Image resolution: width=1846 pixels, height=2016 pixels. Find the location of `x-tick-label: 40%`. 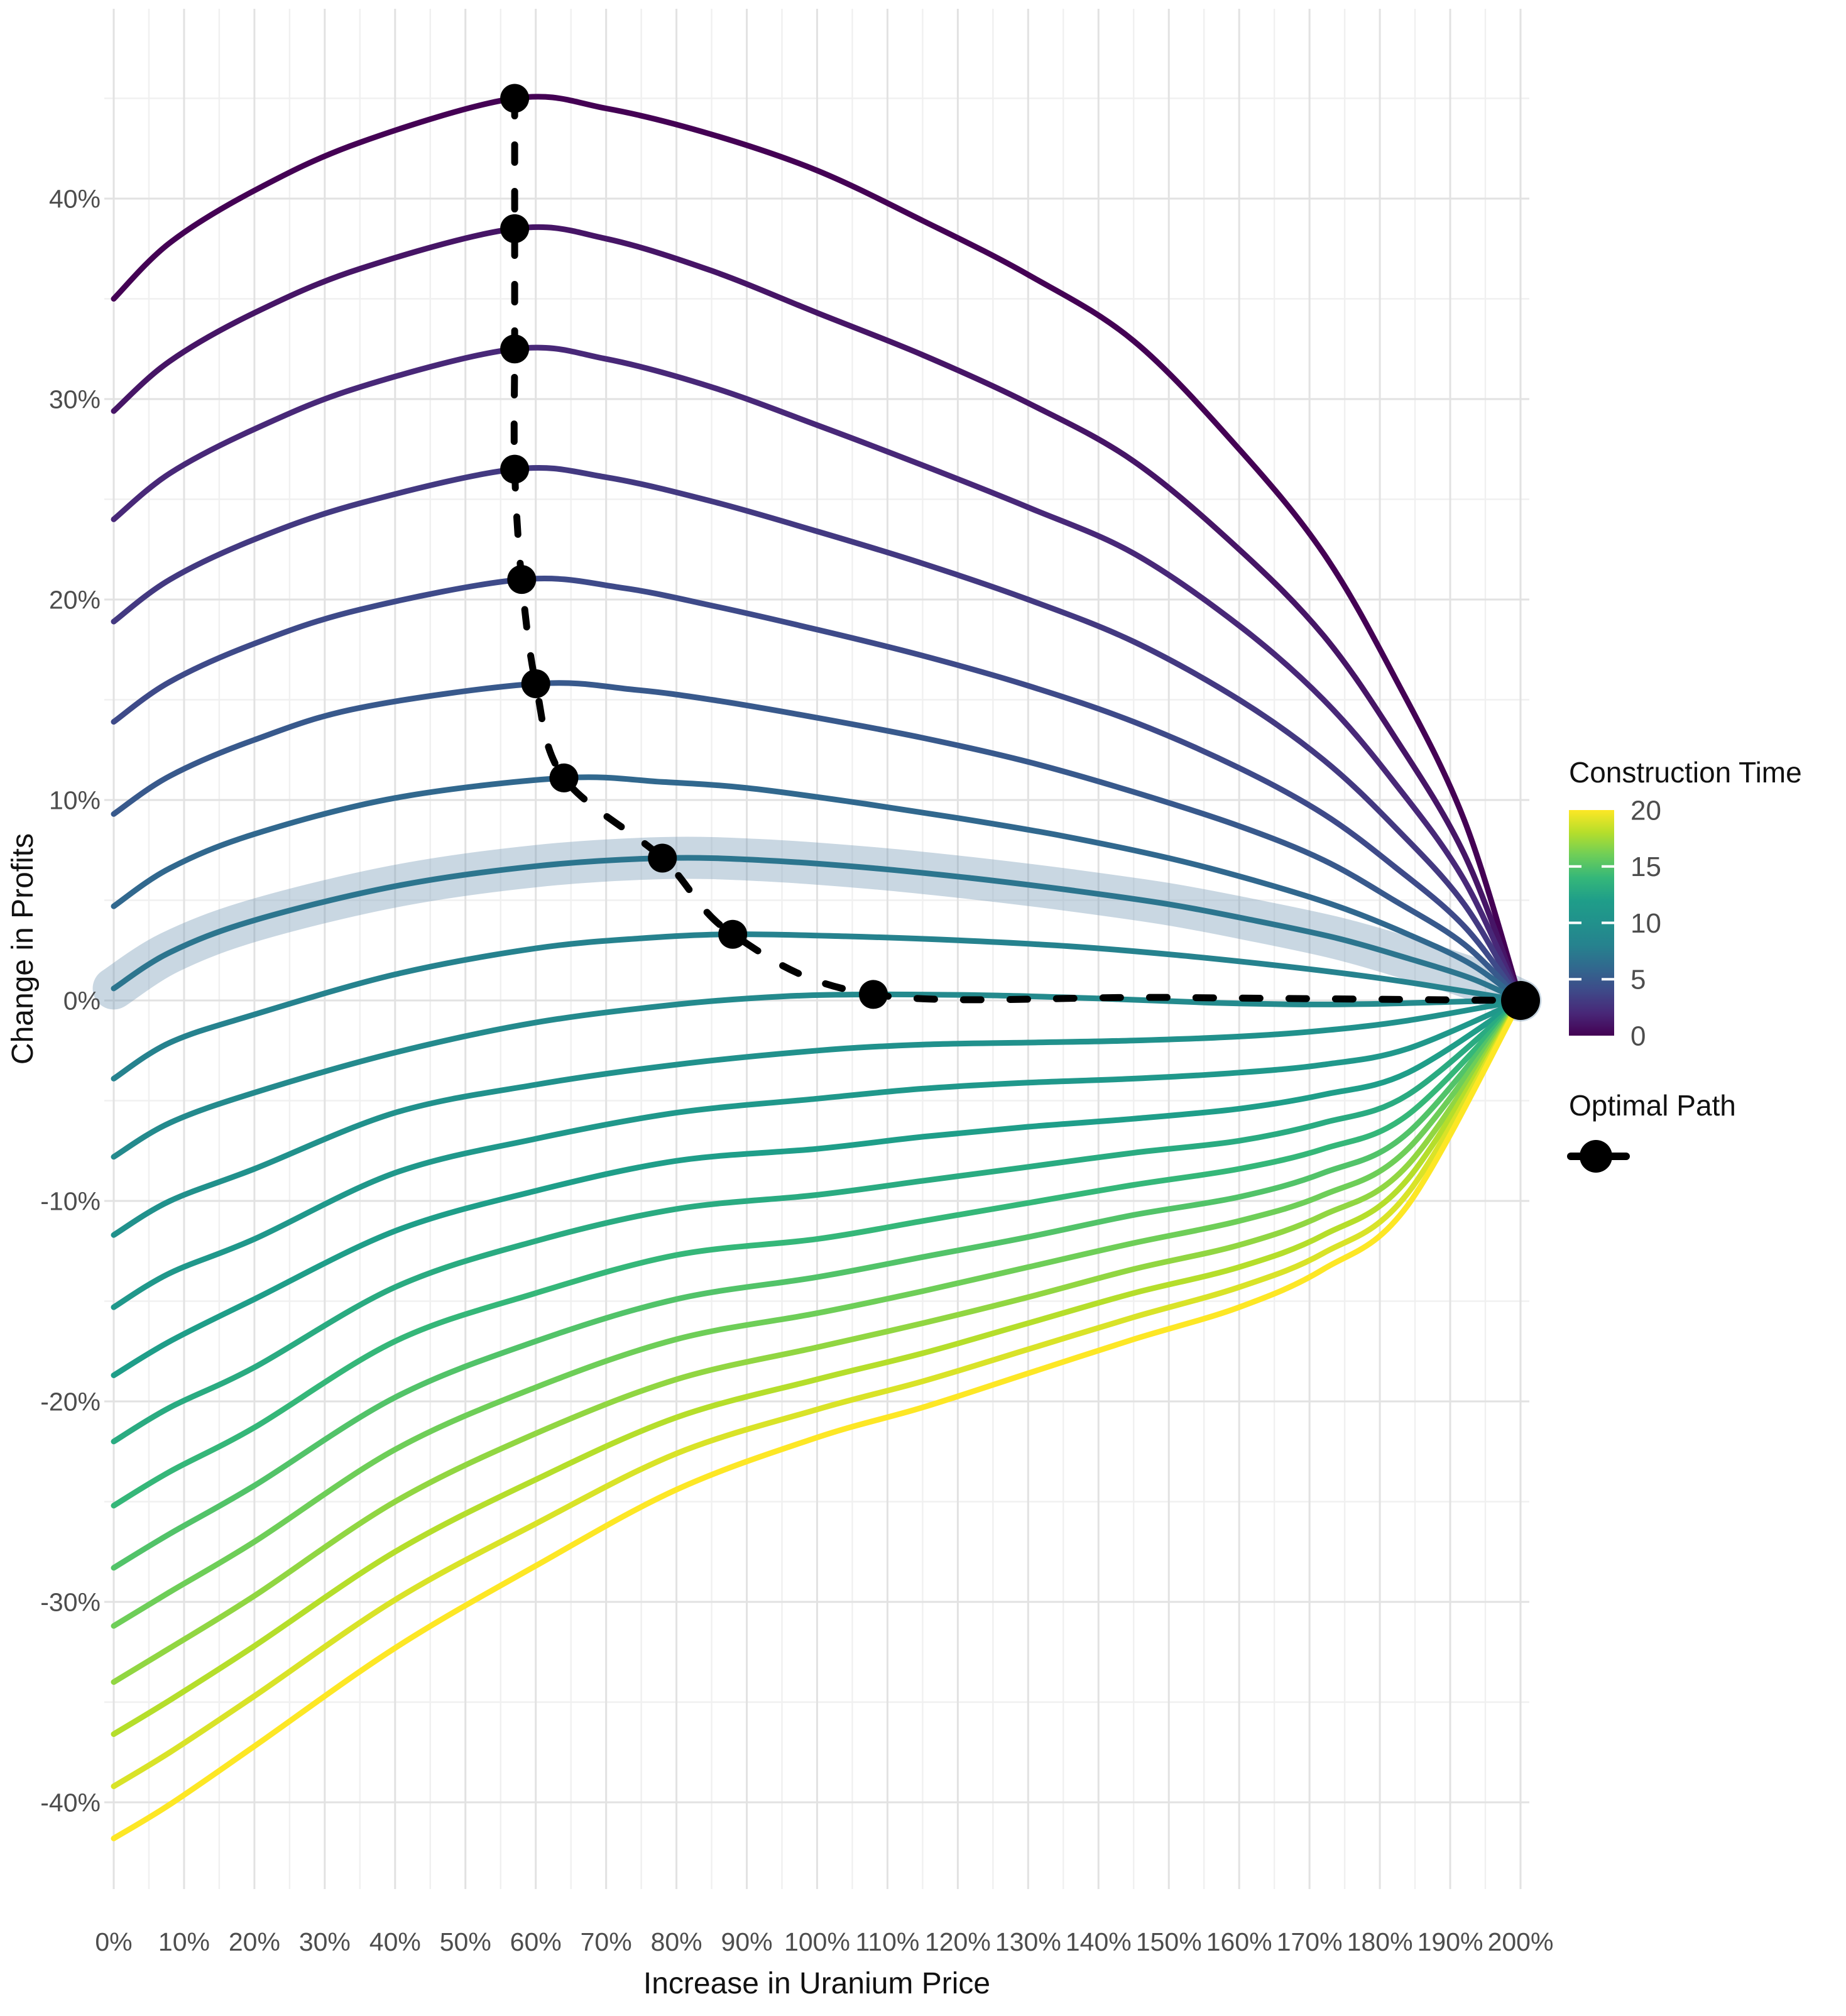

x-tick-label: 40% is located at coordinates (395, 1941).